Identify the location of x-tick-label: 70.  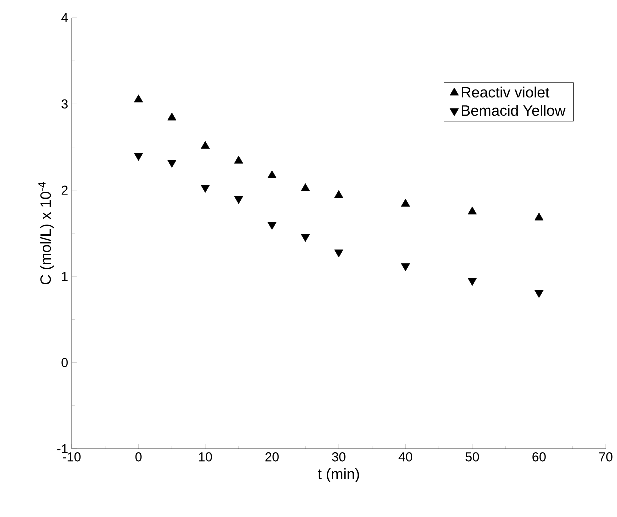
(606, 457).